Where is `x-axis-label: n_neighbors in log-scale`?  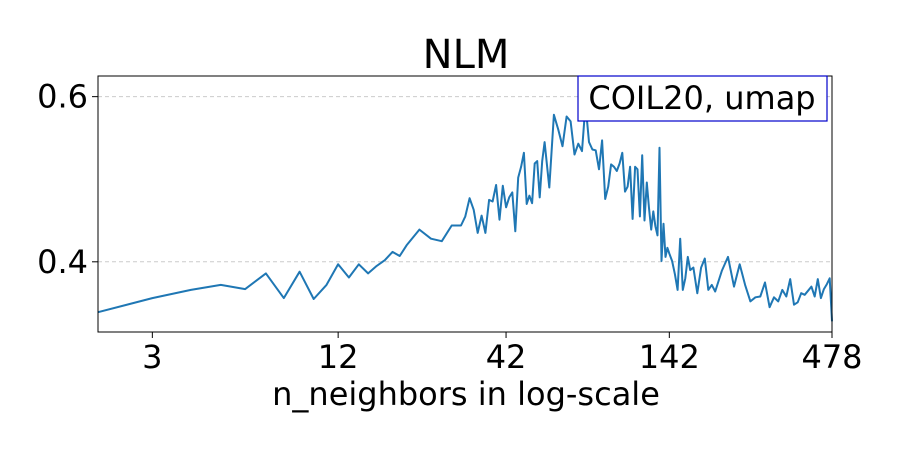 x-axis-label: n_neighbors in log-scale is located at coordinates (466, 394).